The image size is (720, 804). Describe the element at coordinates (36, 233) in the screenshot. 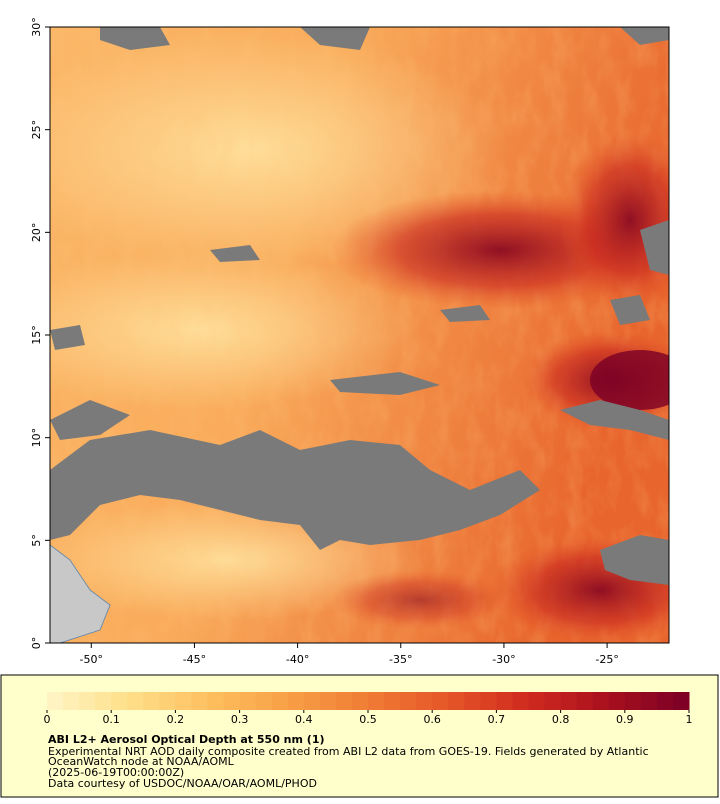

I see `y-tick-label: 20°` at that location.